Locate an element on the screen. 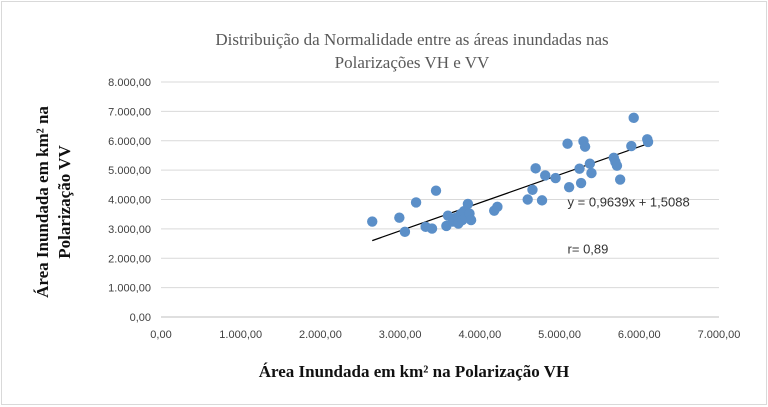  trendline is located at coordinates (510, 192).